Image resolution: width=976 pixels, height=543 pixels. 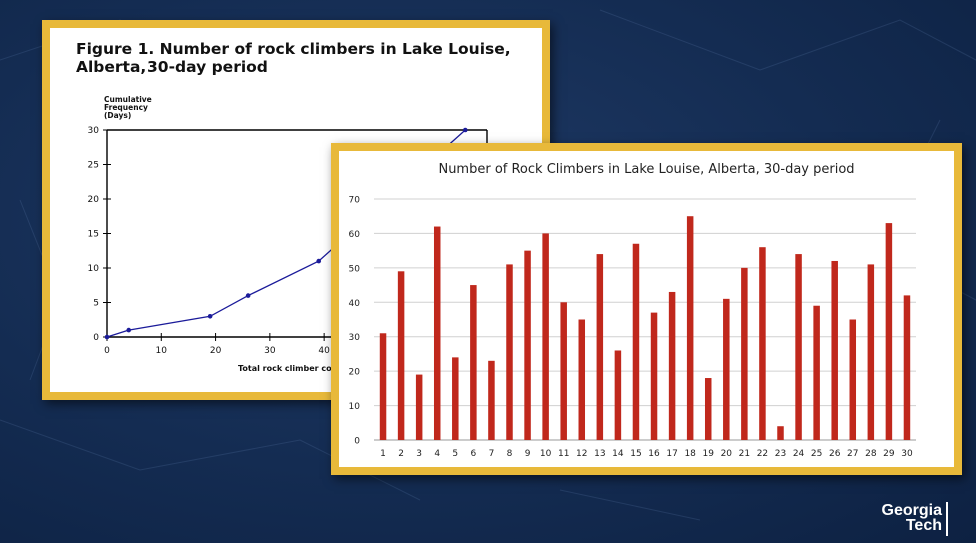 I want to click on x-tick-label: 23, so click(x=780, y=454).